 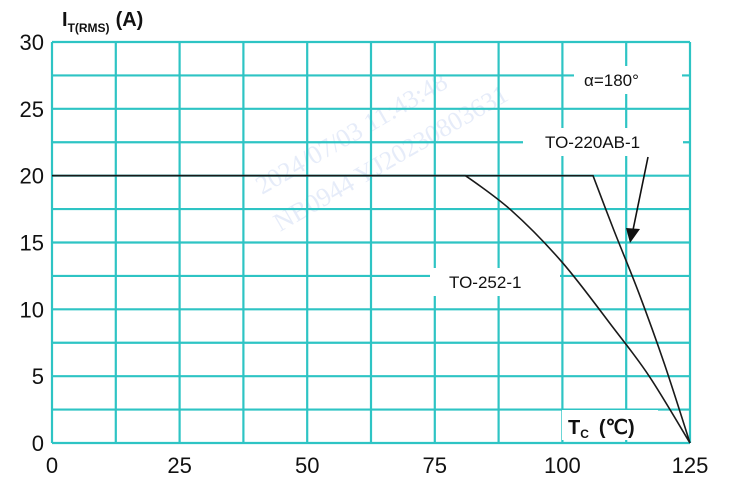 I want to click on y-tick-labels: 0 5 10 15 20 25 30, so click(x=32, y=243).